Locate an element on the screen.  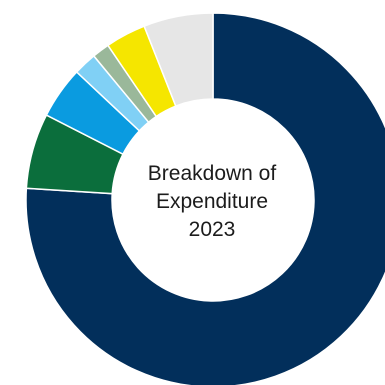
chart-title-line-1: Breakdown of is located at coordinates (212, 173).